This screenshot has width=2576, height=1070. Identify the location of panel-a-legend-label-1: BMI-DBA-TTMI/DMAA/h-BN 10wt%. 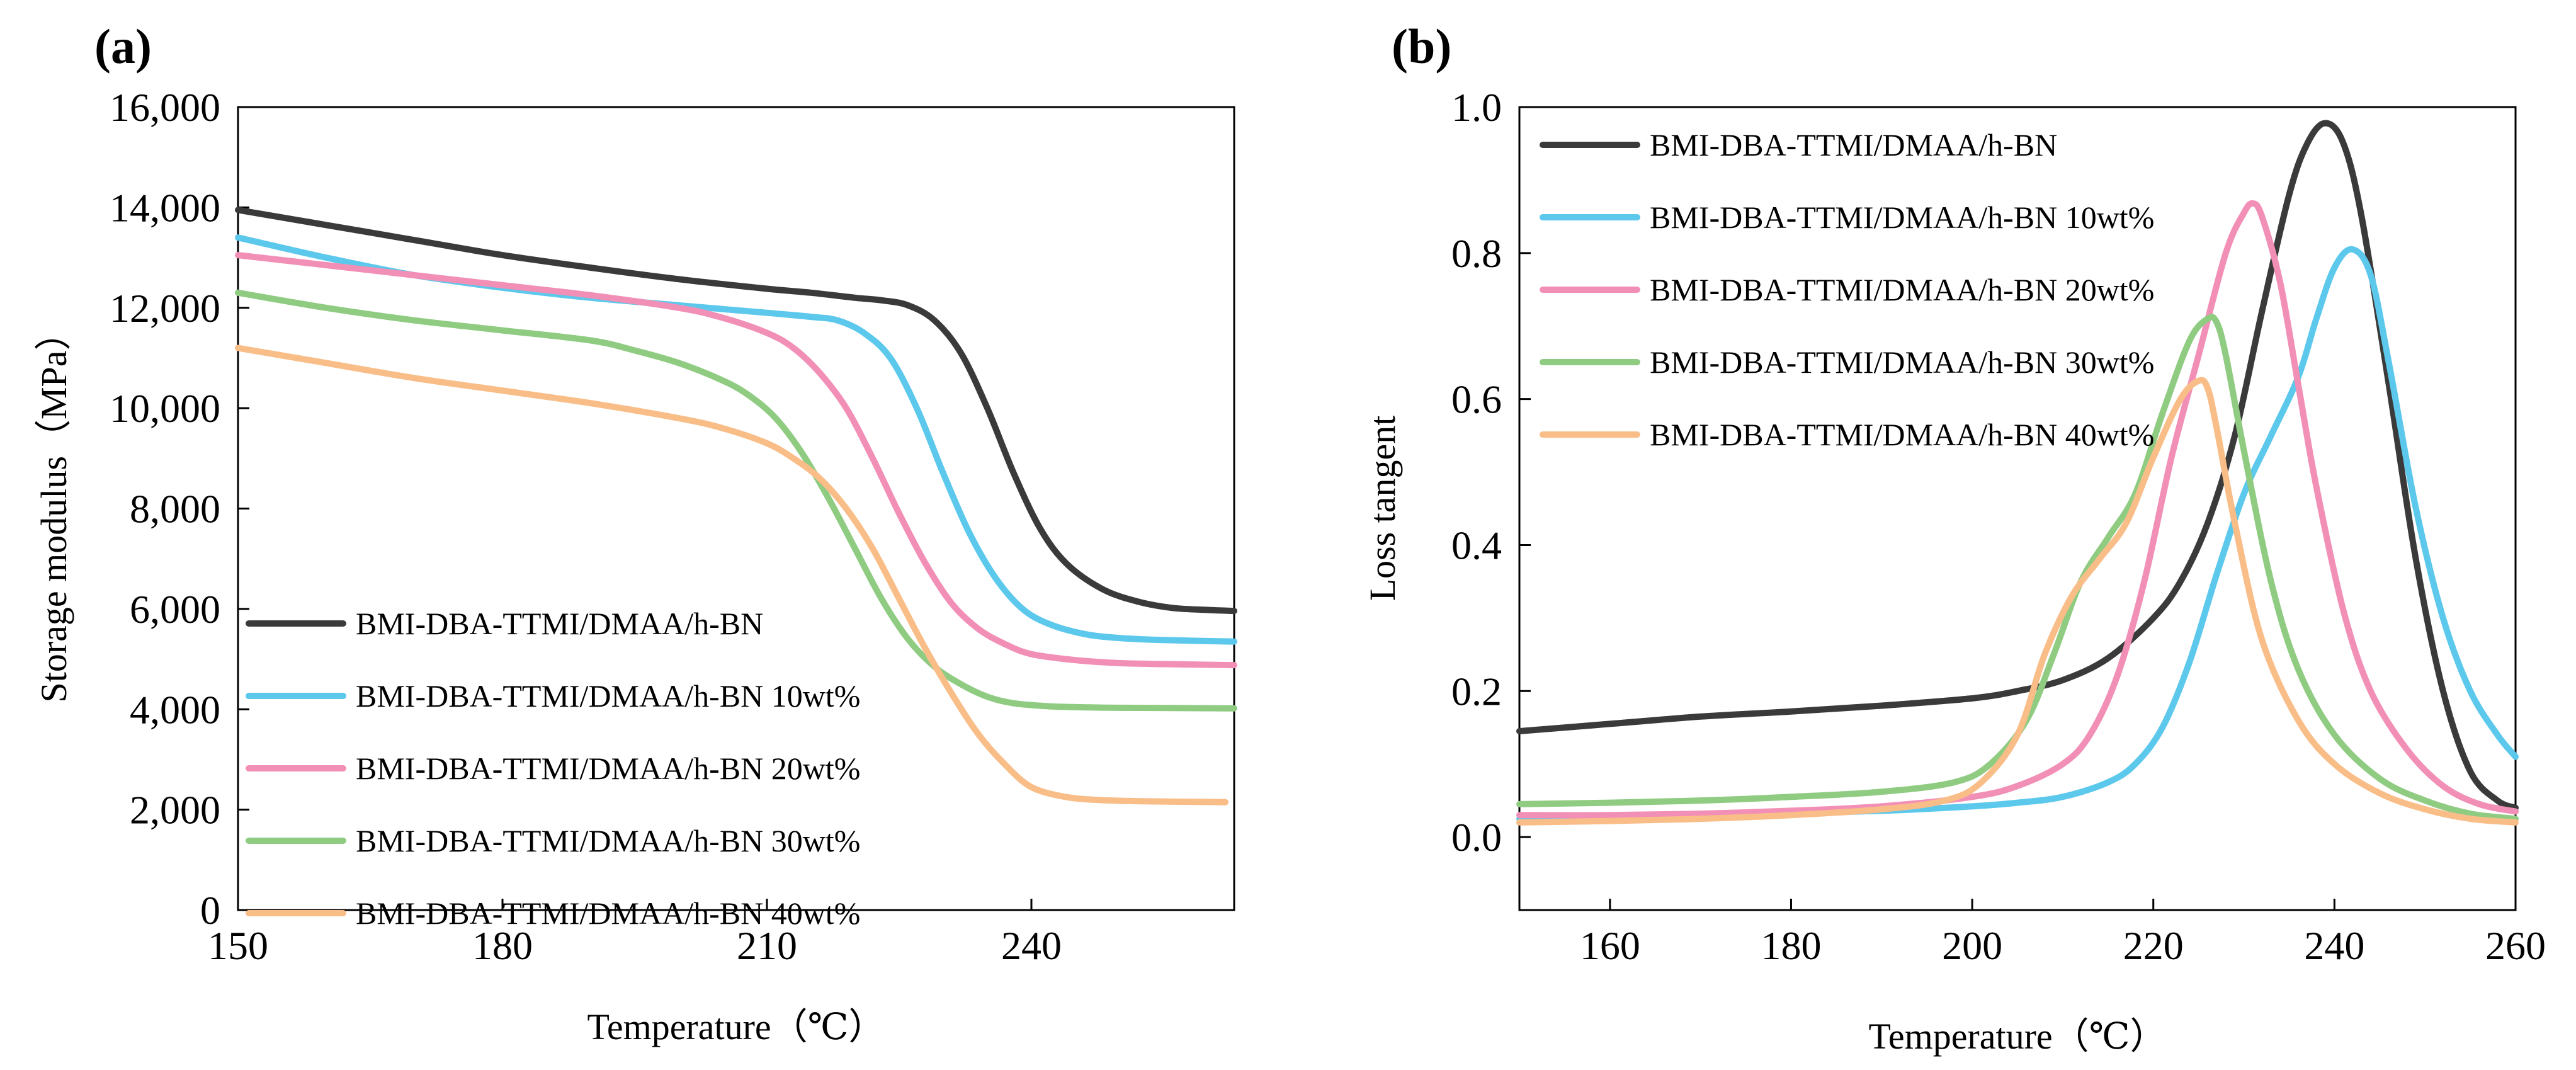
(608, 696).